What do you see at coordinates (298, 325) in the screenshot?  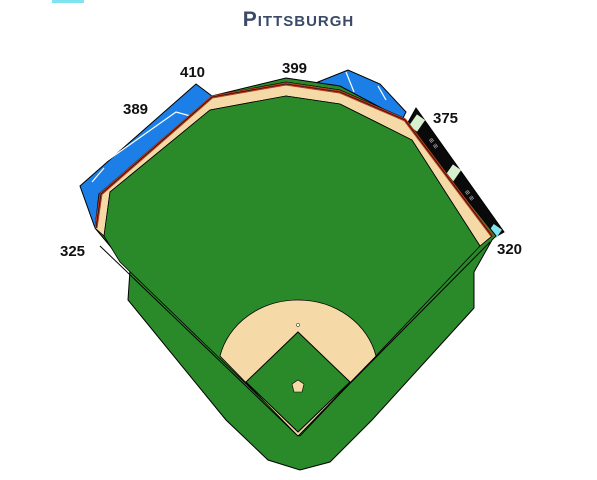 I see `second-base` at bounding box center [298, 325].